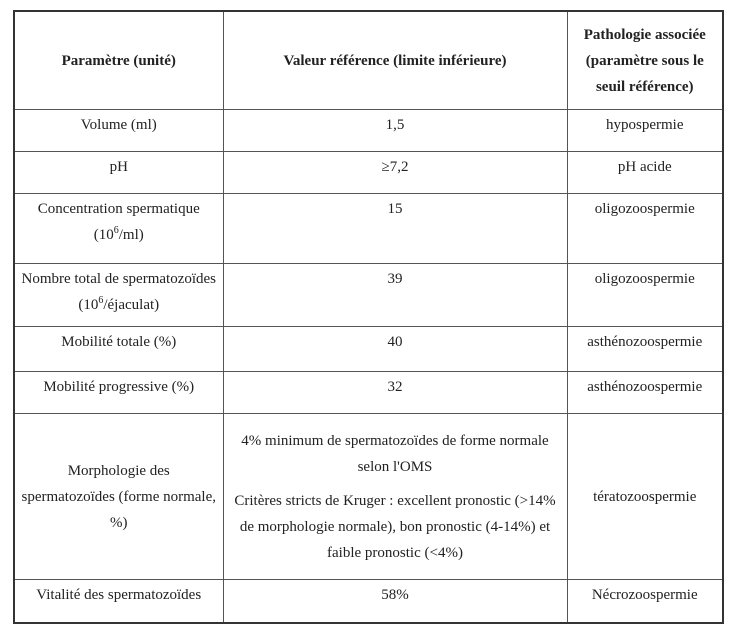 This screenshot has height=637, width=735. Describe the element at coordinates (395, 392) in the screenshot. I see `table-cell: 32` at that location.